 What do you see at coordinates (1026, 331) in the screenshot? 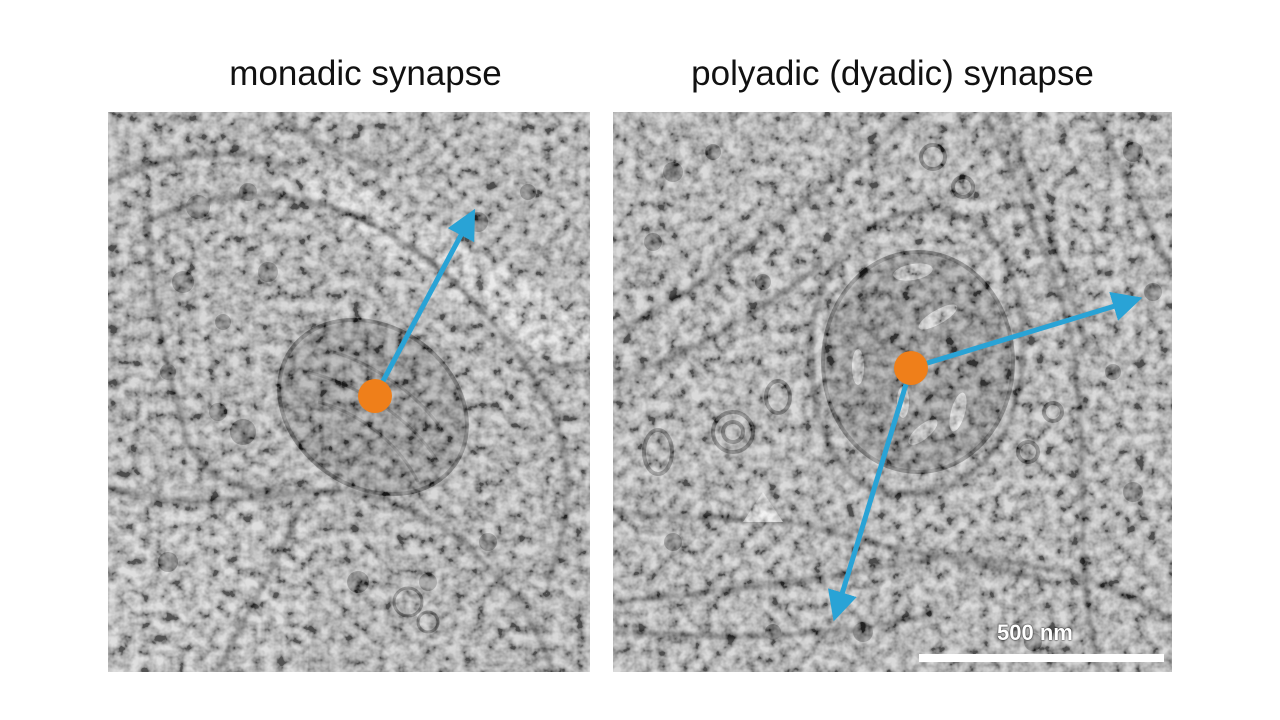
I see `arrow-right-upper` at bounding box center [1026, 331].